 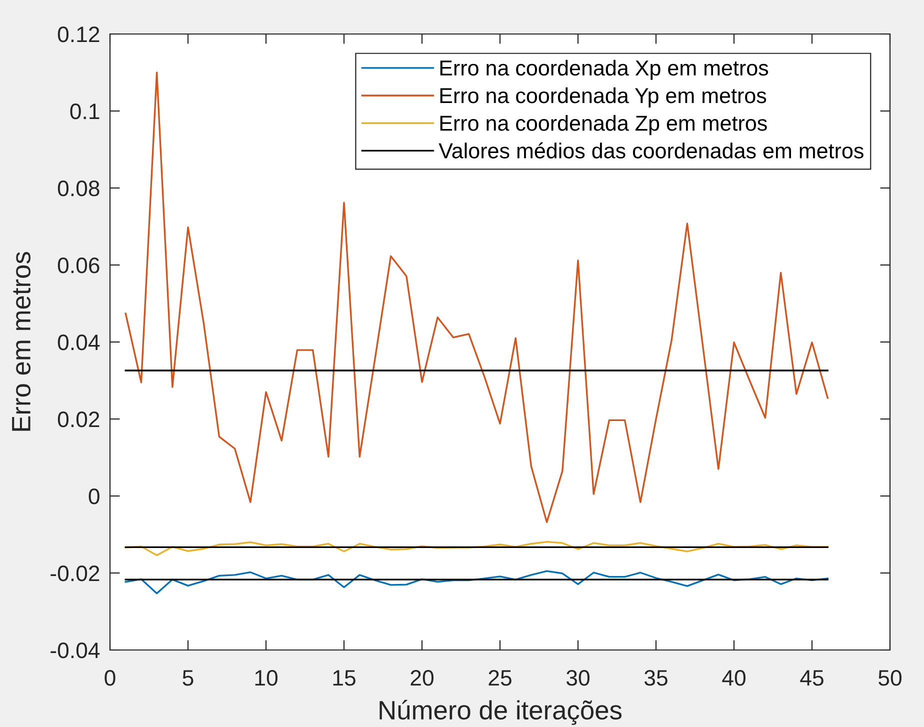 I want to click on x-tick-label: 30, so click(x=578, y=678).